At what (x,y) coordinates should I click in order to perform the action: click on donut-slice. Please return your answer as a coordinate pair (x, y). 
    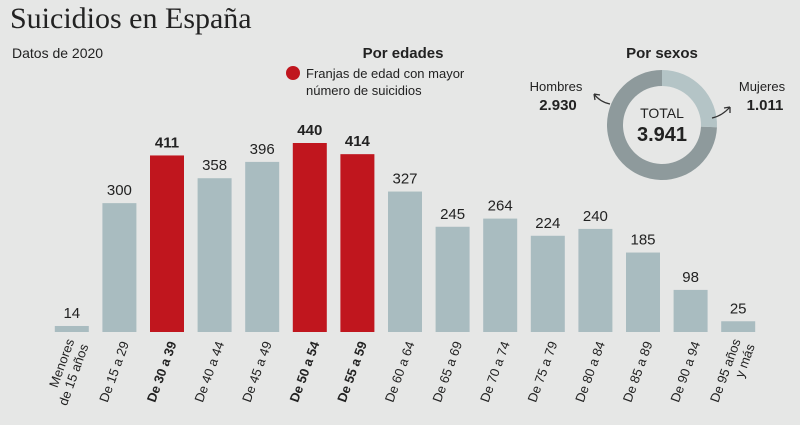
    Looking at the image, I should click on (689, 99).